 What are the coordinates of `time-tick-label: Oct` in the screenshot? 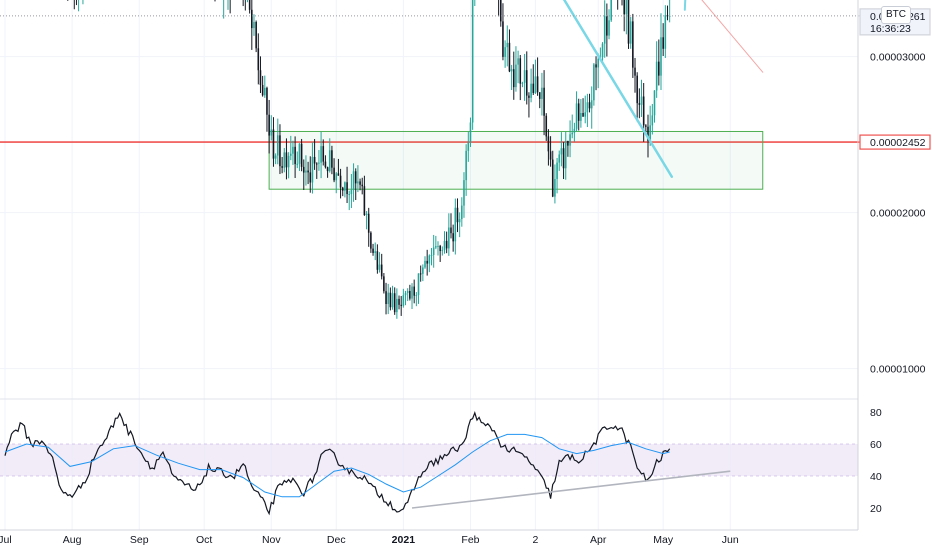 It's located at (204, 540).